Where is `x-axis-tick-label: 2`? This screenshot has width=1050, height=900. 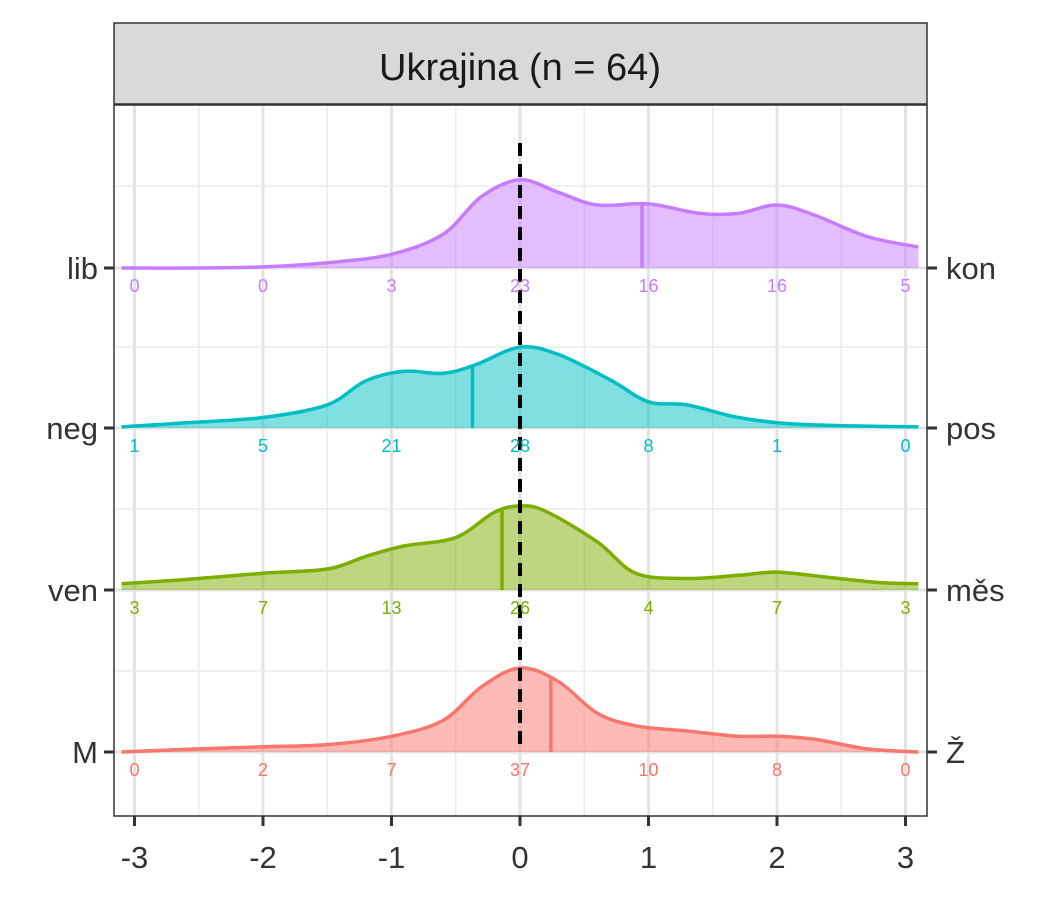
x-axis-tick-label: 2 is located at coordinates (776, 857).